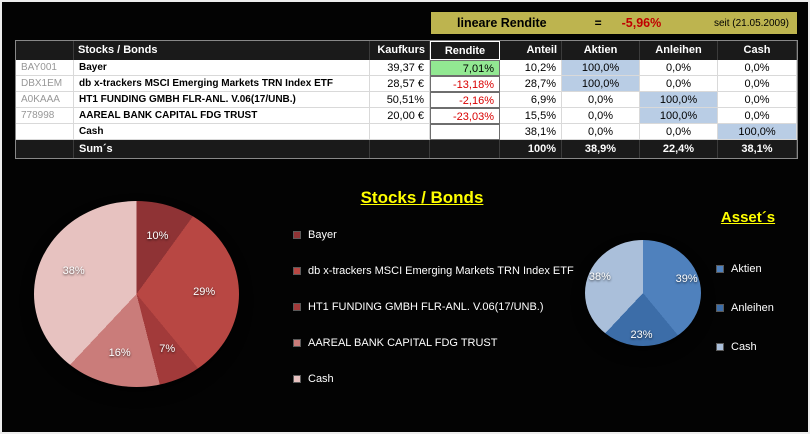 The image size is (810, 434). What do you see at coordinates (45, 116) in the screenshot?
I see `cell-wkn: 778998` at bounding box center [45, 116].